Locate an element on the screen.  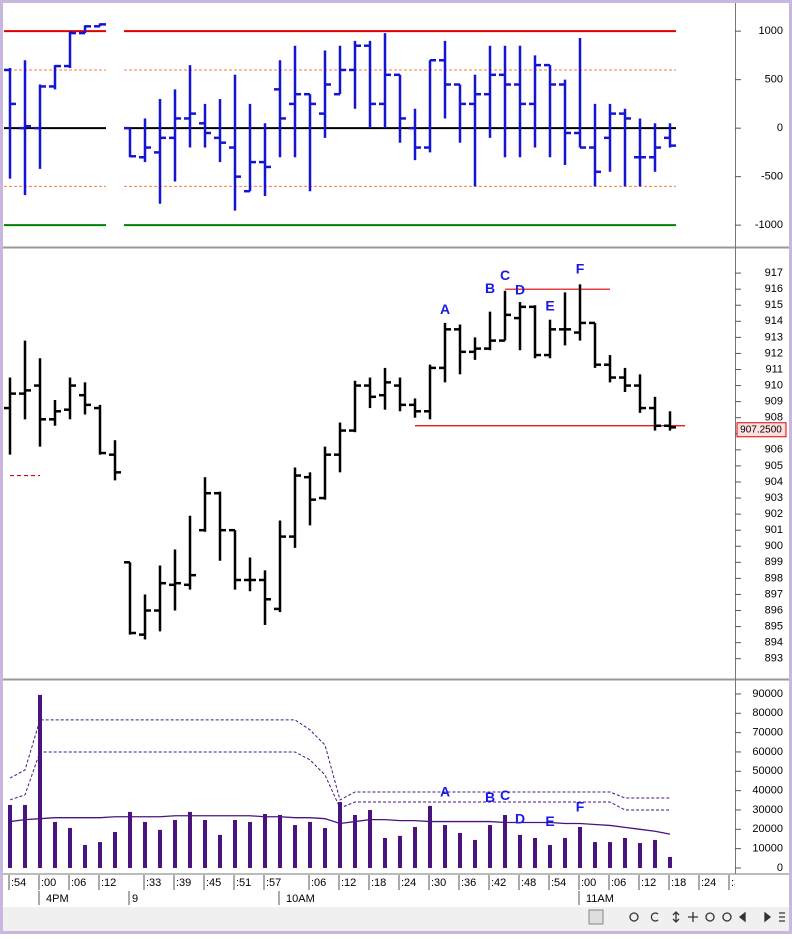
x-session-label: 9 is located at coordinates (135, 899).